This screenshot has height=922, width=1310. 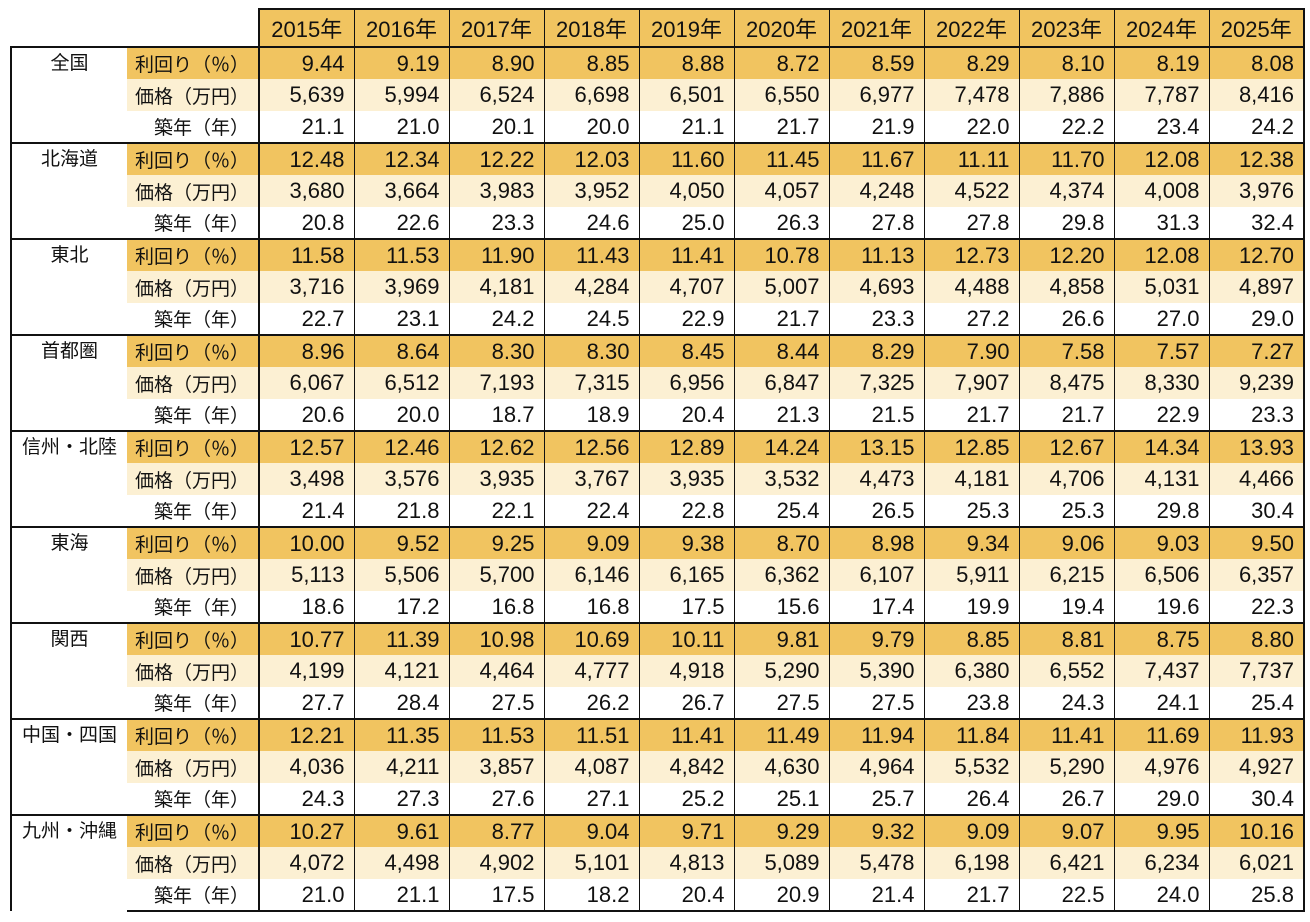 What do you see at coordinates (591, 799) in the screenshot?
I see `value-cell: 27.1` at bounding box center [591, 799].